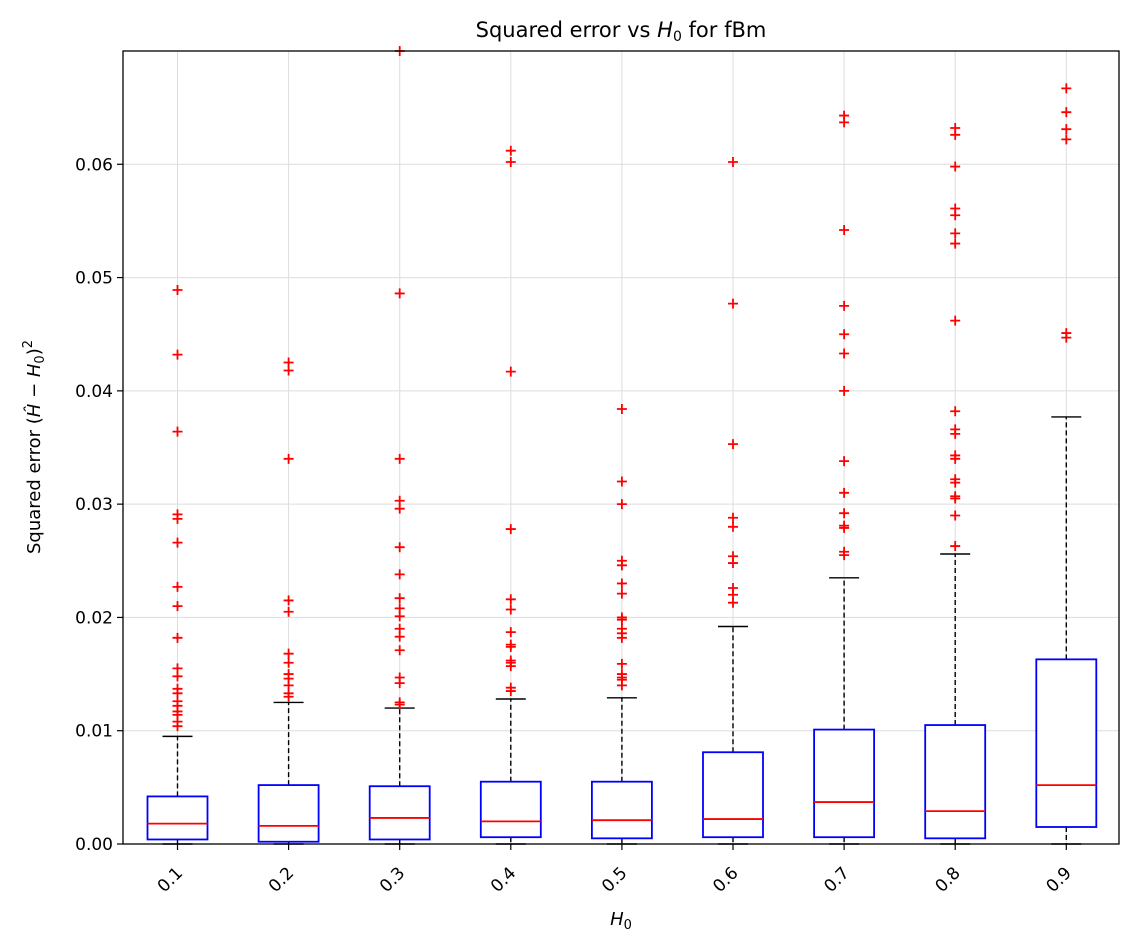 The image size is (1136, 947). Describe the element at coordinates (94, 732) in the screenshot. I see `y-tick-label: 0.01` at that location.